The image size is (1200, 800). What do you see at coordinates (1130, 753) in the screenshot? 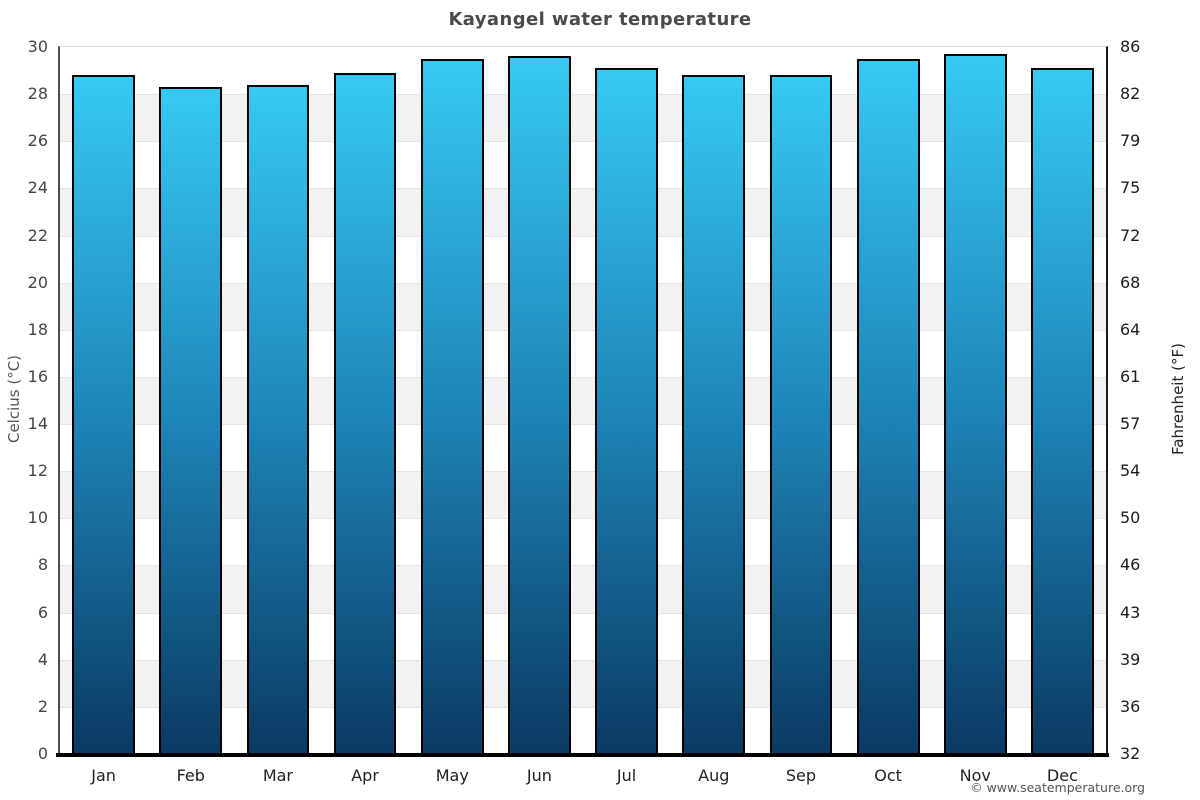
I see `y-tick-label-fahrenheit: 32` at bounding box center [1130, 753].